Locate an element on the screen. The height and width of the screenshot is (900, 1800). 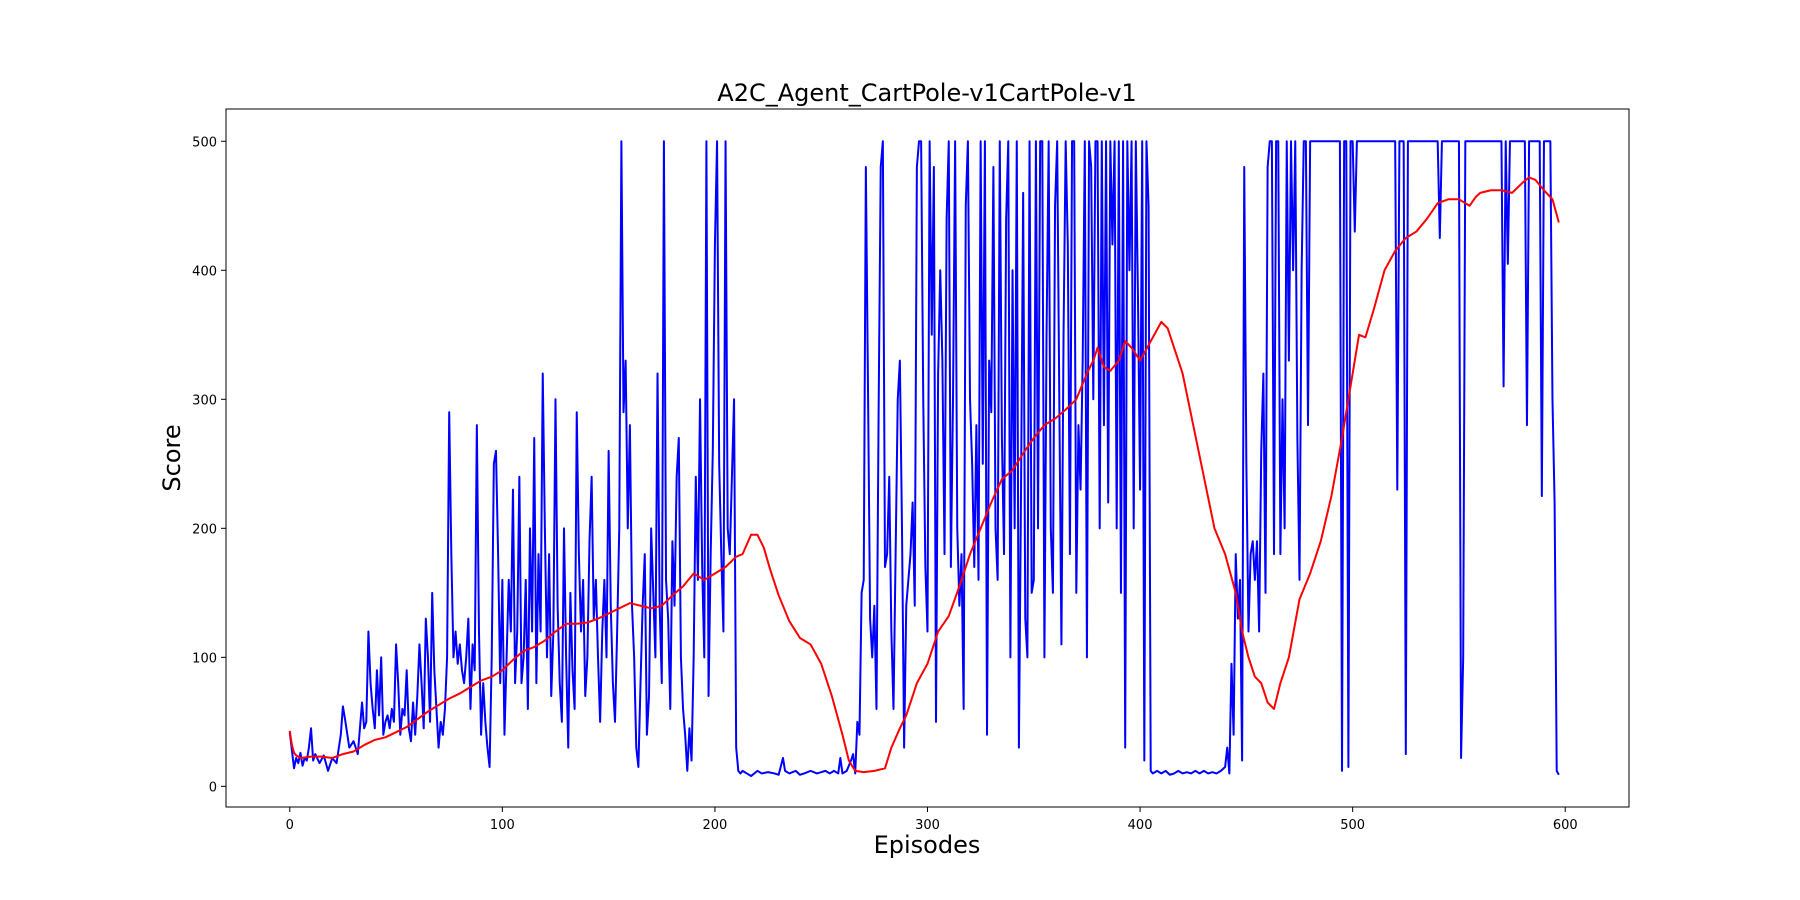
y-tick-label: 500 is located at coordinates (204, 142).